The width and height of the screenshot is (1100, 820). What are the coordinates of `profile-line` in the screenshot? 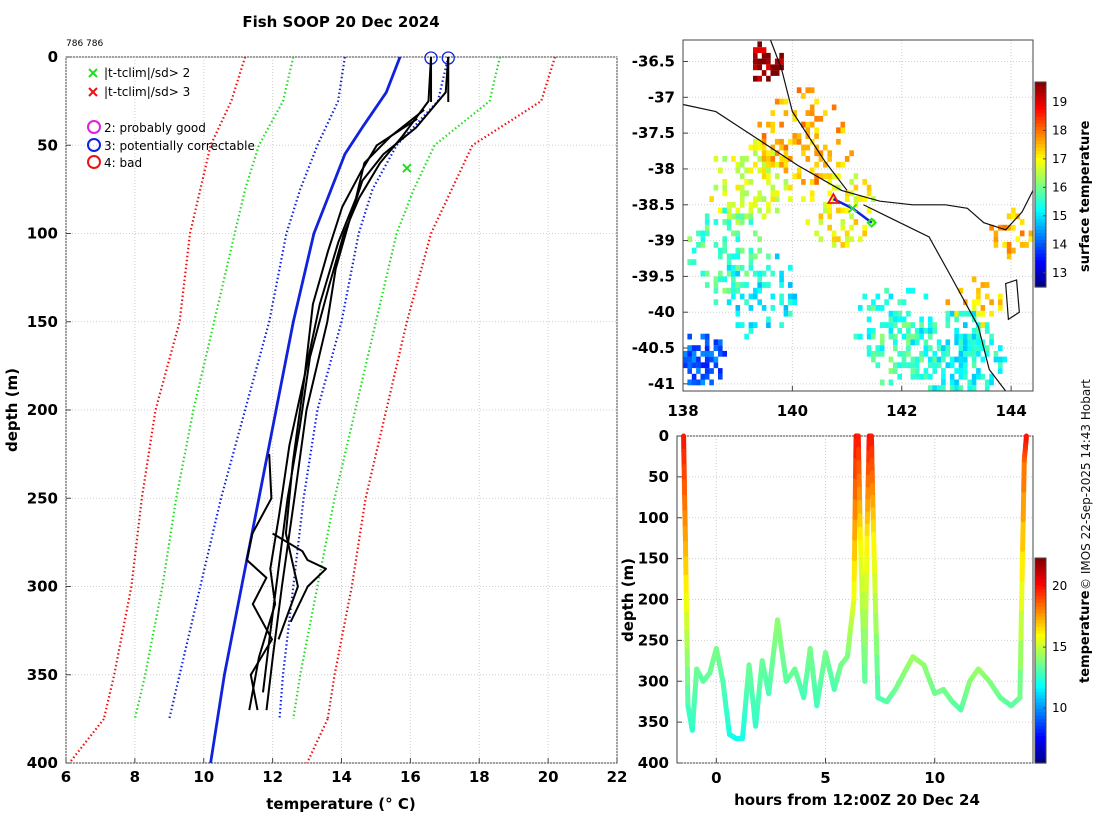 It's located at (259, 582).